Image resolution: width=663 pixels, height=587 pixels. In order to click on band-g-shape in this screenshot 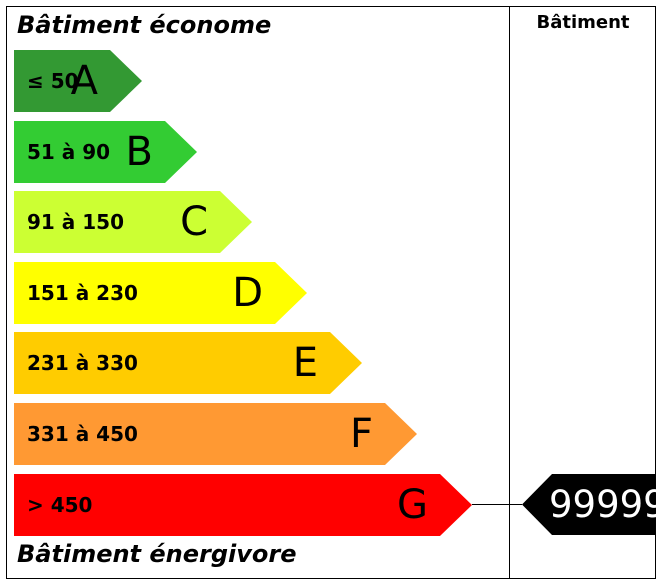, I will do `click(243, 505)`.